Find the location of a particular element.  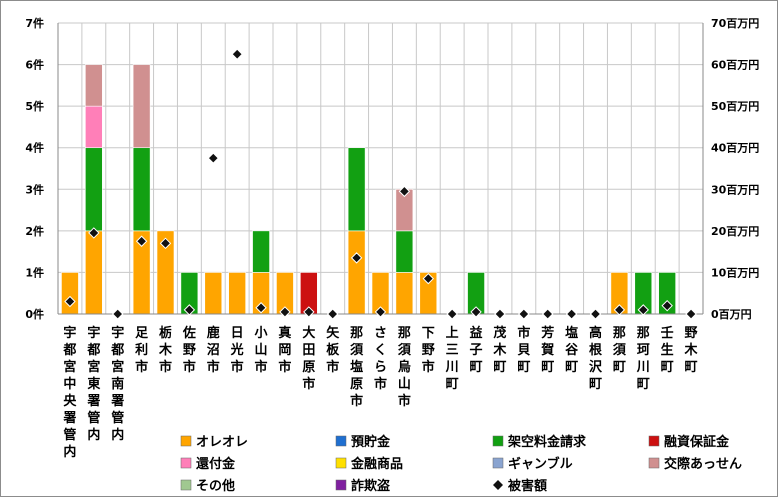

category-label: 大田原市 is located at coordinates (308, 358).